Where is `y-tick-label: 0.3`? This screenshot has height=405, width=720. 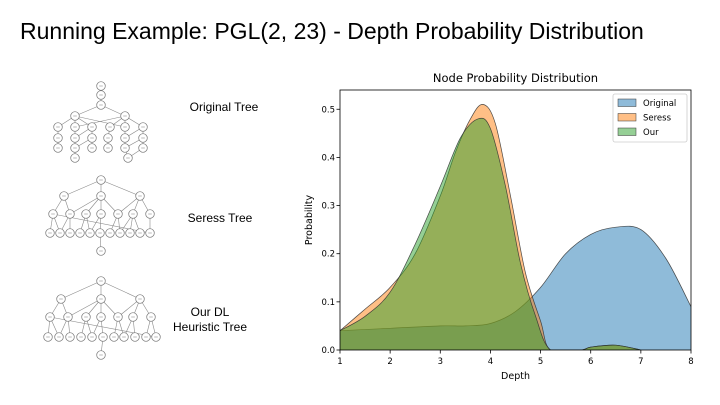
y-tick-label: 0.3 is located at coordinates (328, 207).